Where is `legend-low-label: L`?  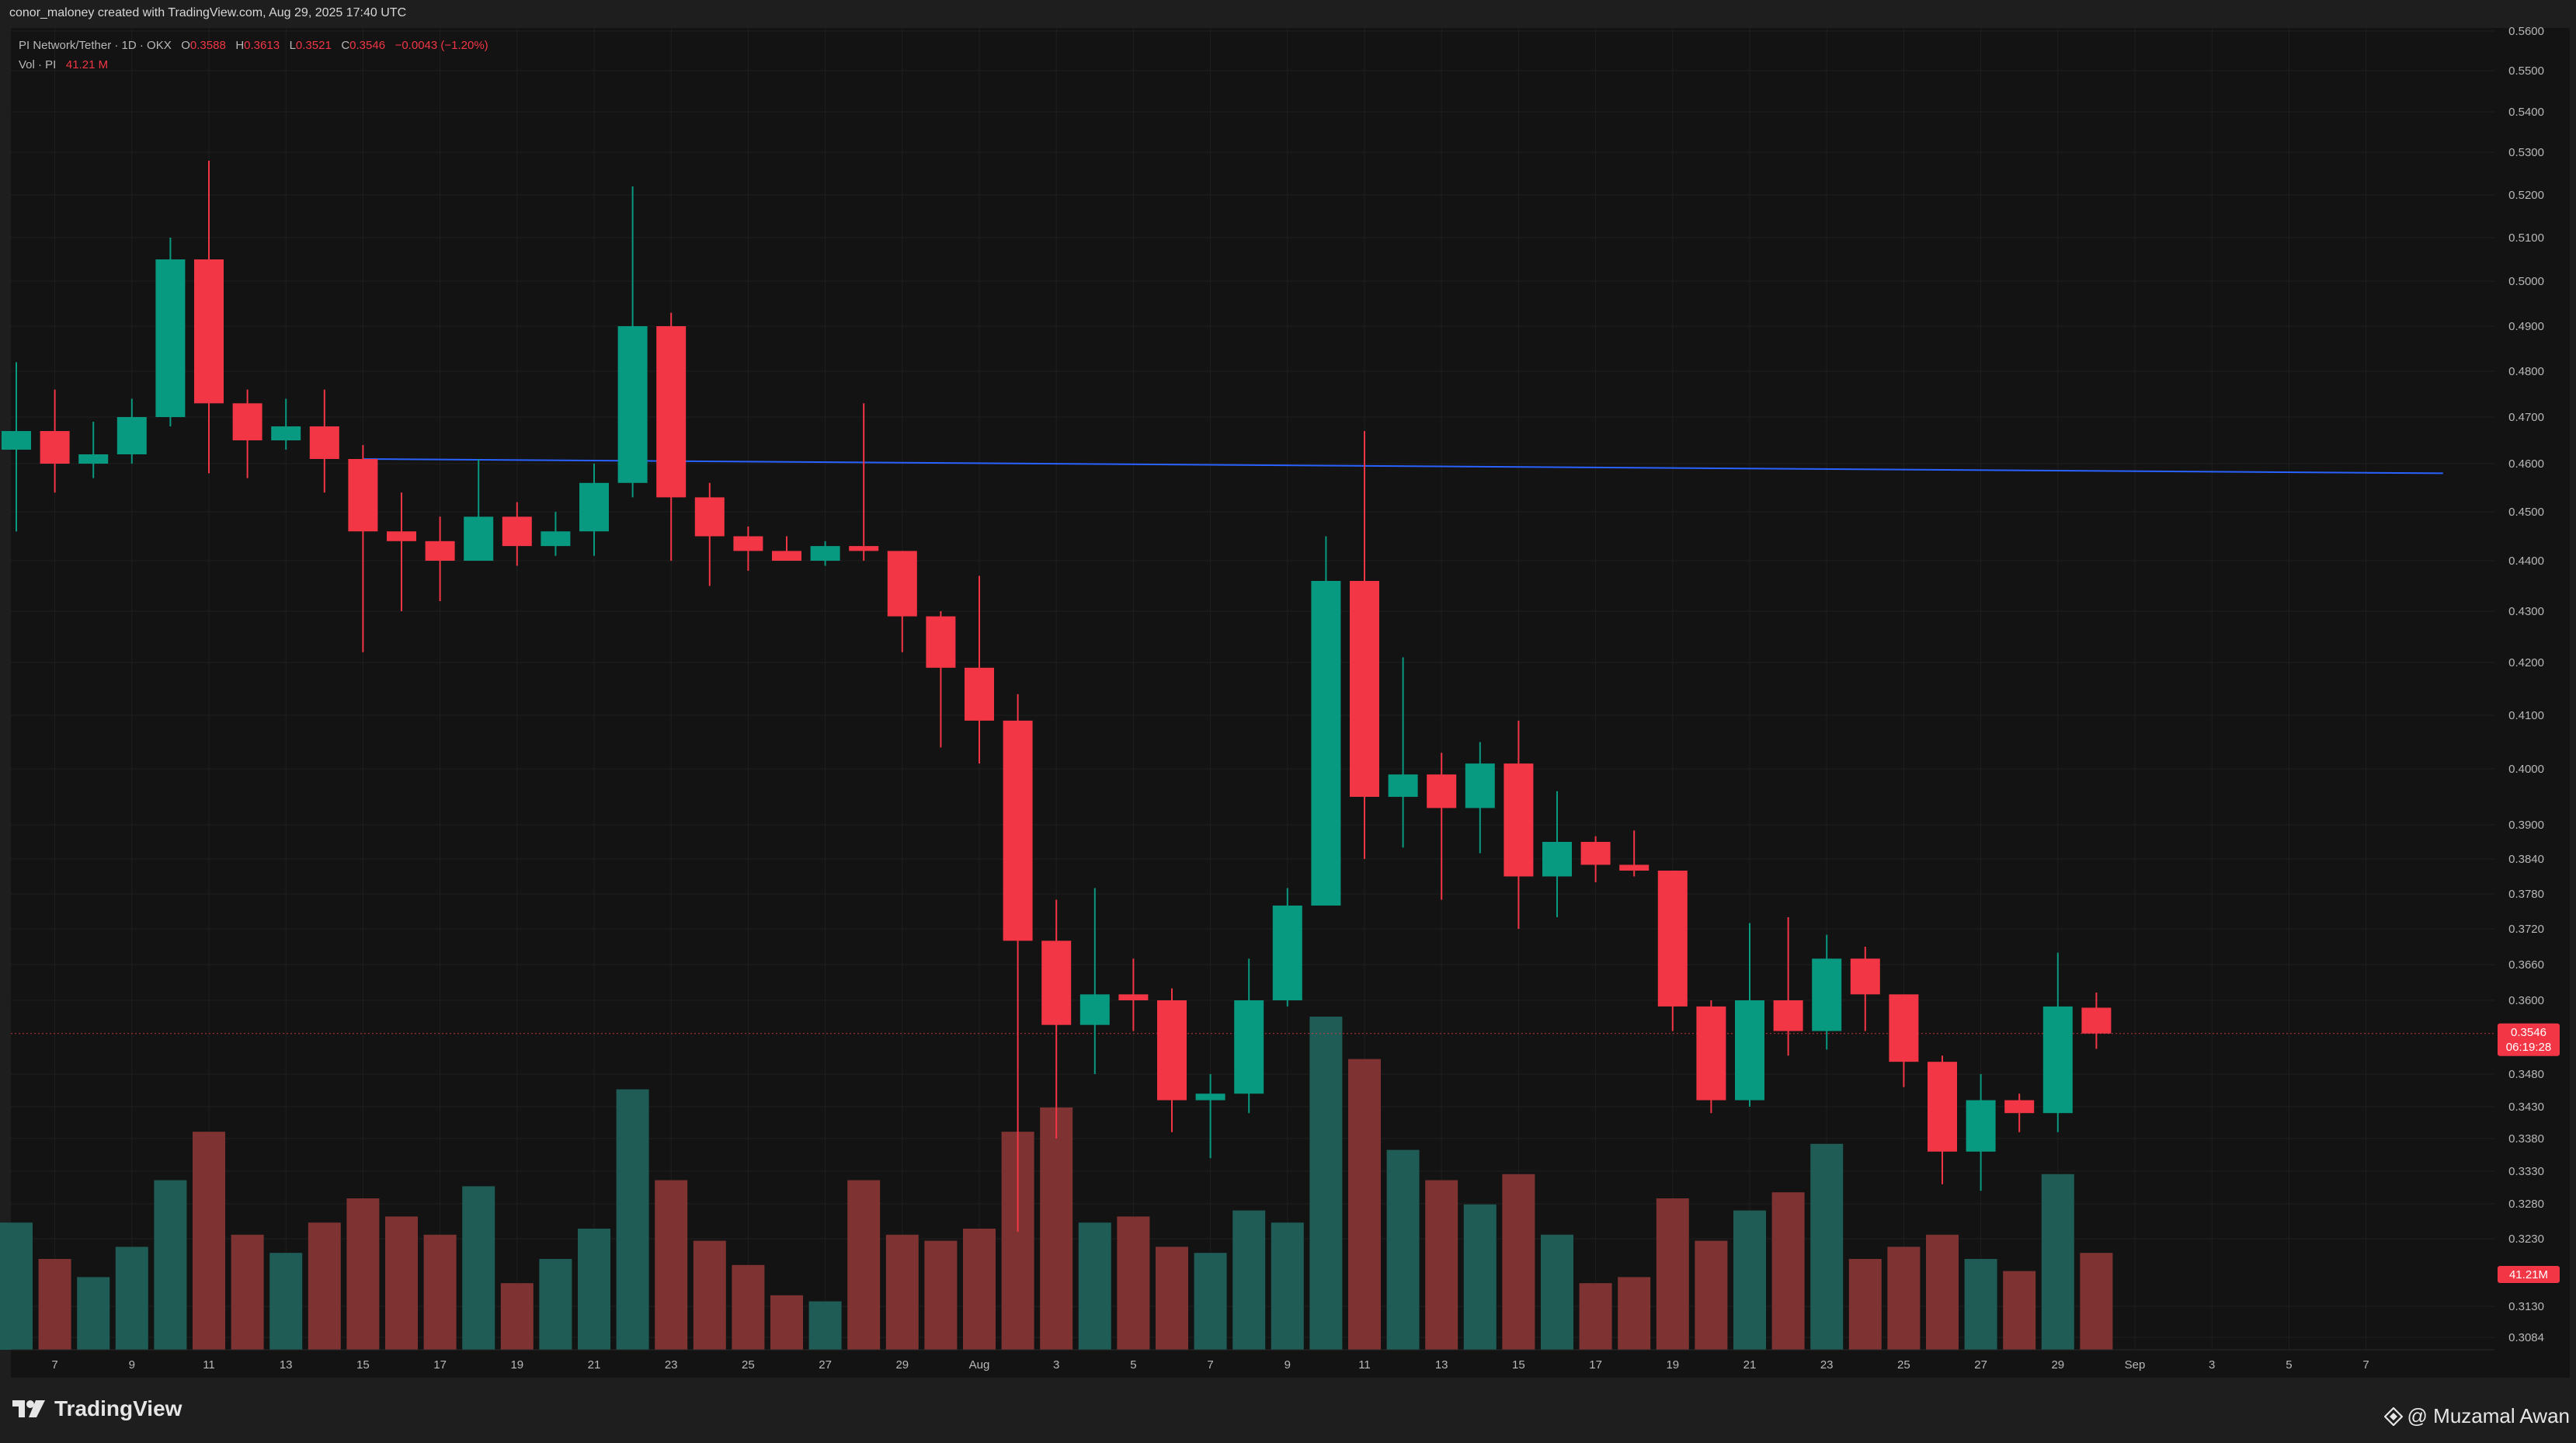 legend-low-label: L is located at coordinates (292, 45).